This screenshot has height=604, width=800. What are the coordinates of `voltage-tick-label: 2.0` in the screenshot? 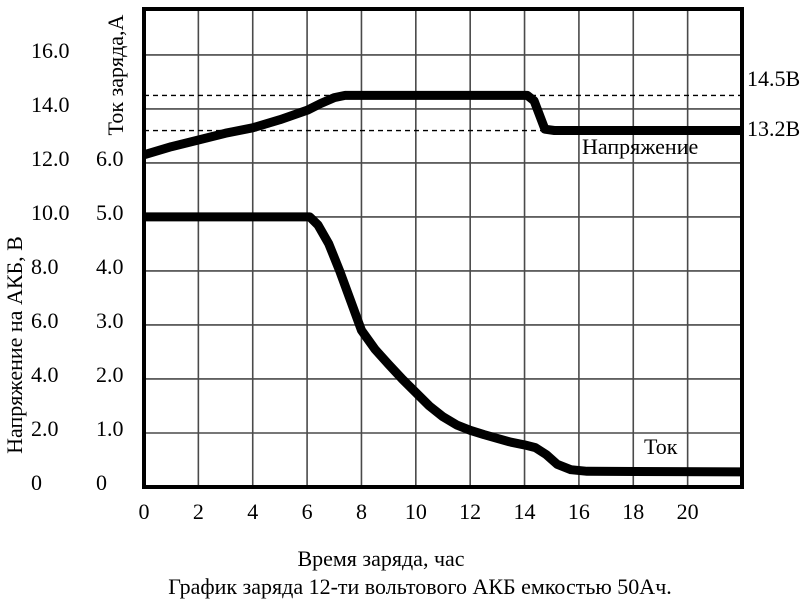 It's located at (45, 428).